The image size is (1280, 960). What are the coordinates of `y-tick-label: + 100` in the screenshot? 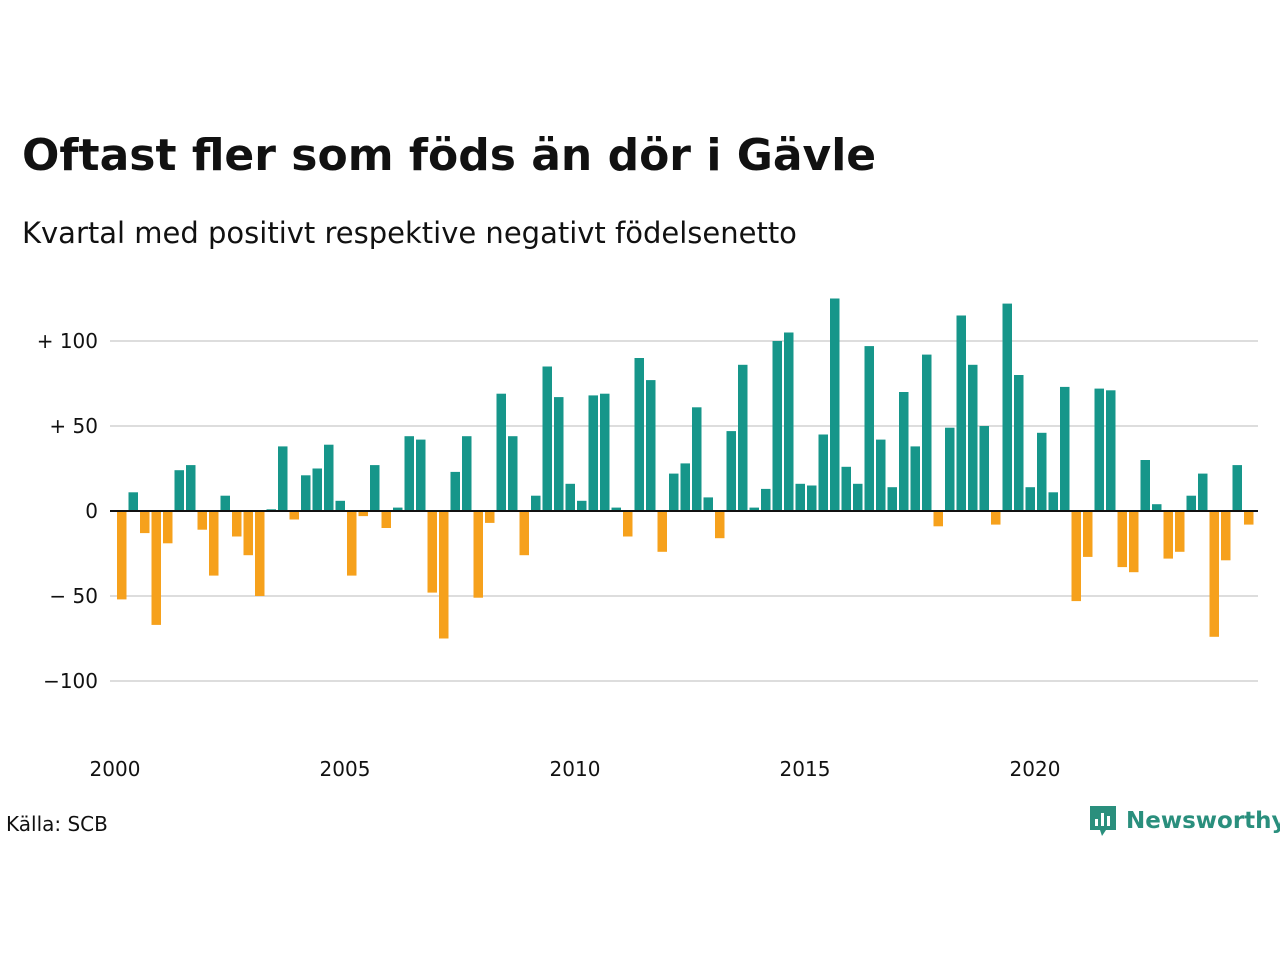 It's located at (67, 341).